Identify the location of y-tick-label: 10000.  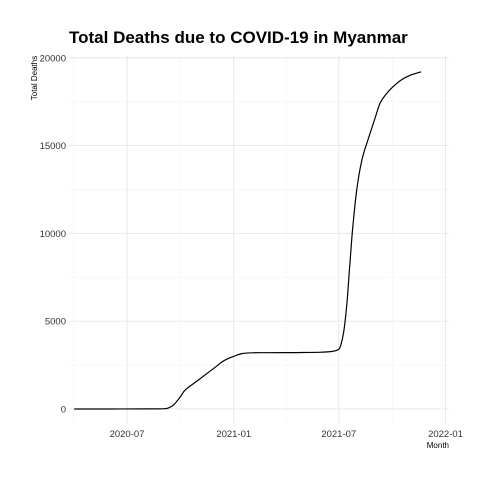
(53, 234).